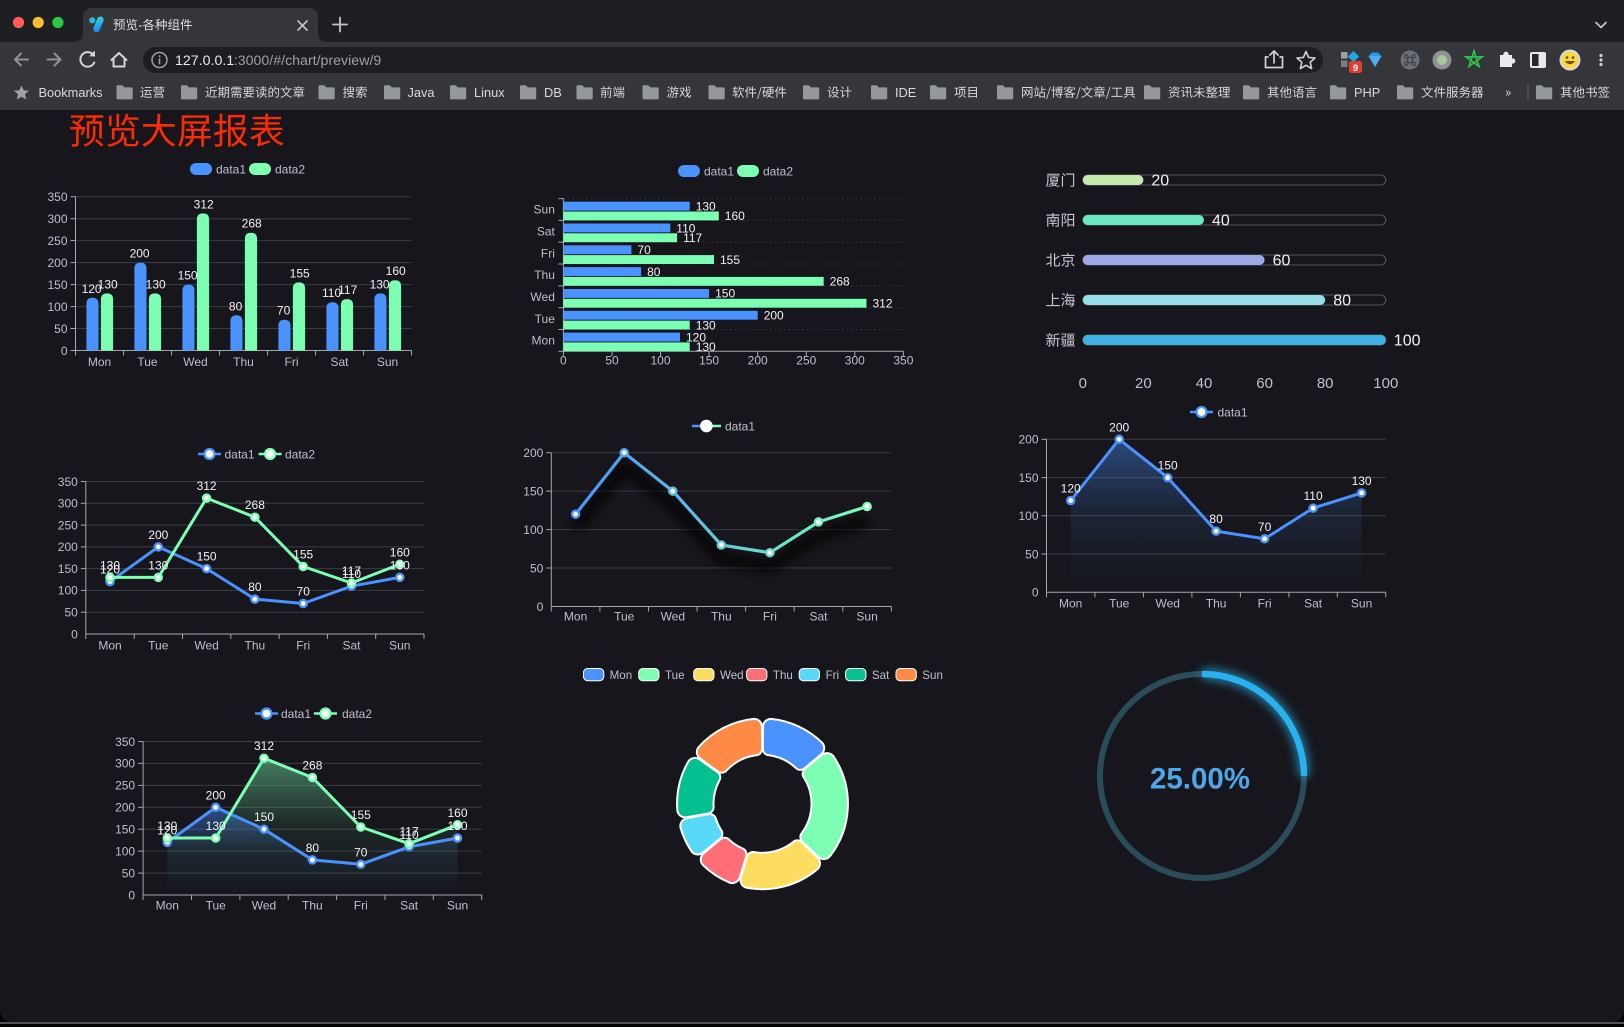  Describe the element at coordinates (1204, 383) in the screenshot. I see `svg-text: 40` at that location.